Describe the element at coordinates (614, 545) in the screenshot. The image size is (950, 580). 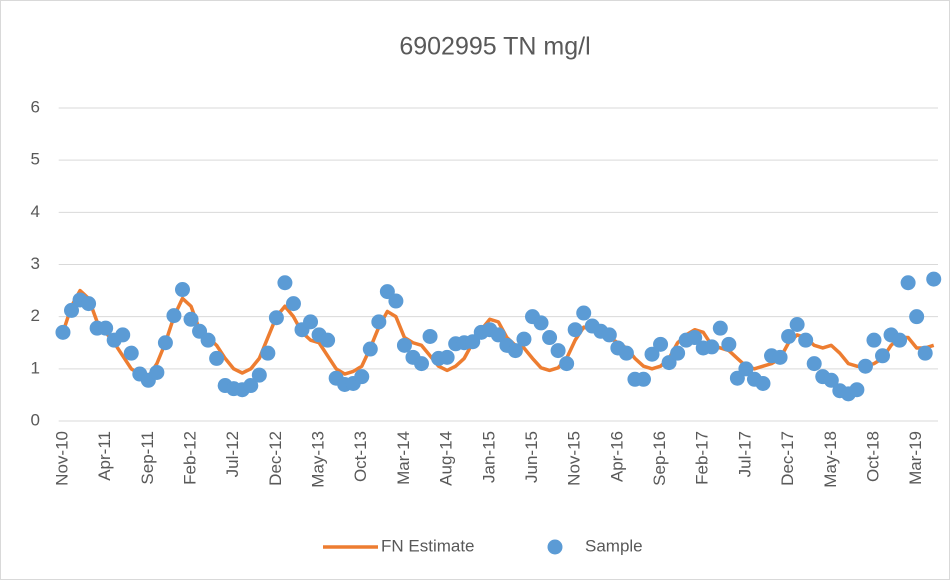
I see `legend-label: Sample` at that location.